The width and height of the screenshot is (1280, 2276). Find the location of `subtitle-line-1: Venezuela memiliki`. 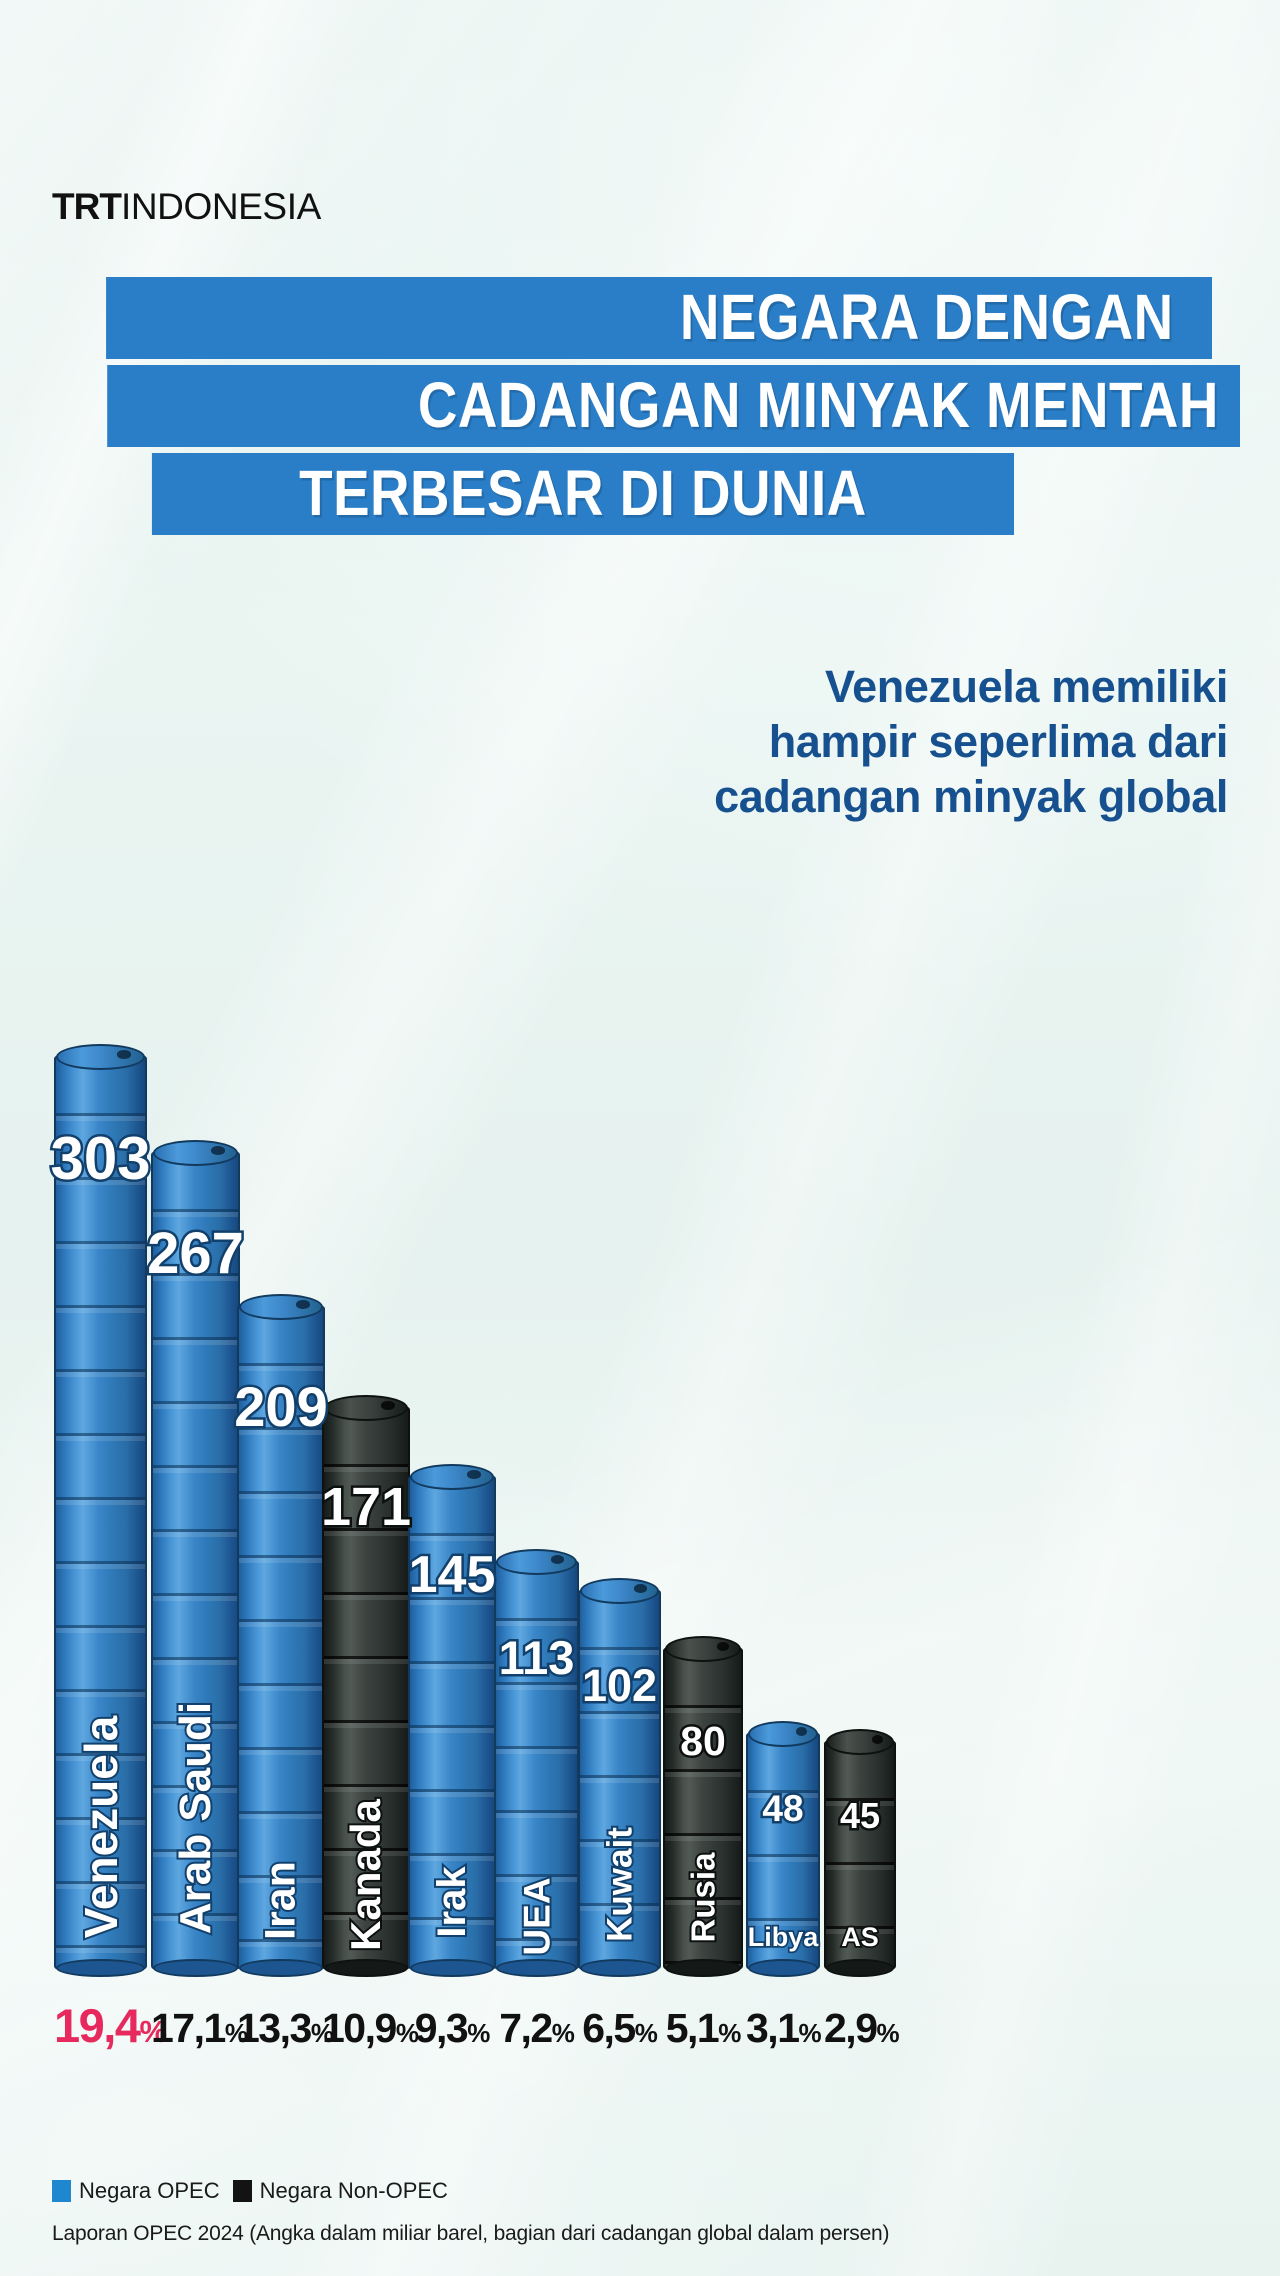

subtitle-line-1: Venezuela memiliki is located at coordinates (1026, 686).